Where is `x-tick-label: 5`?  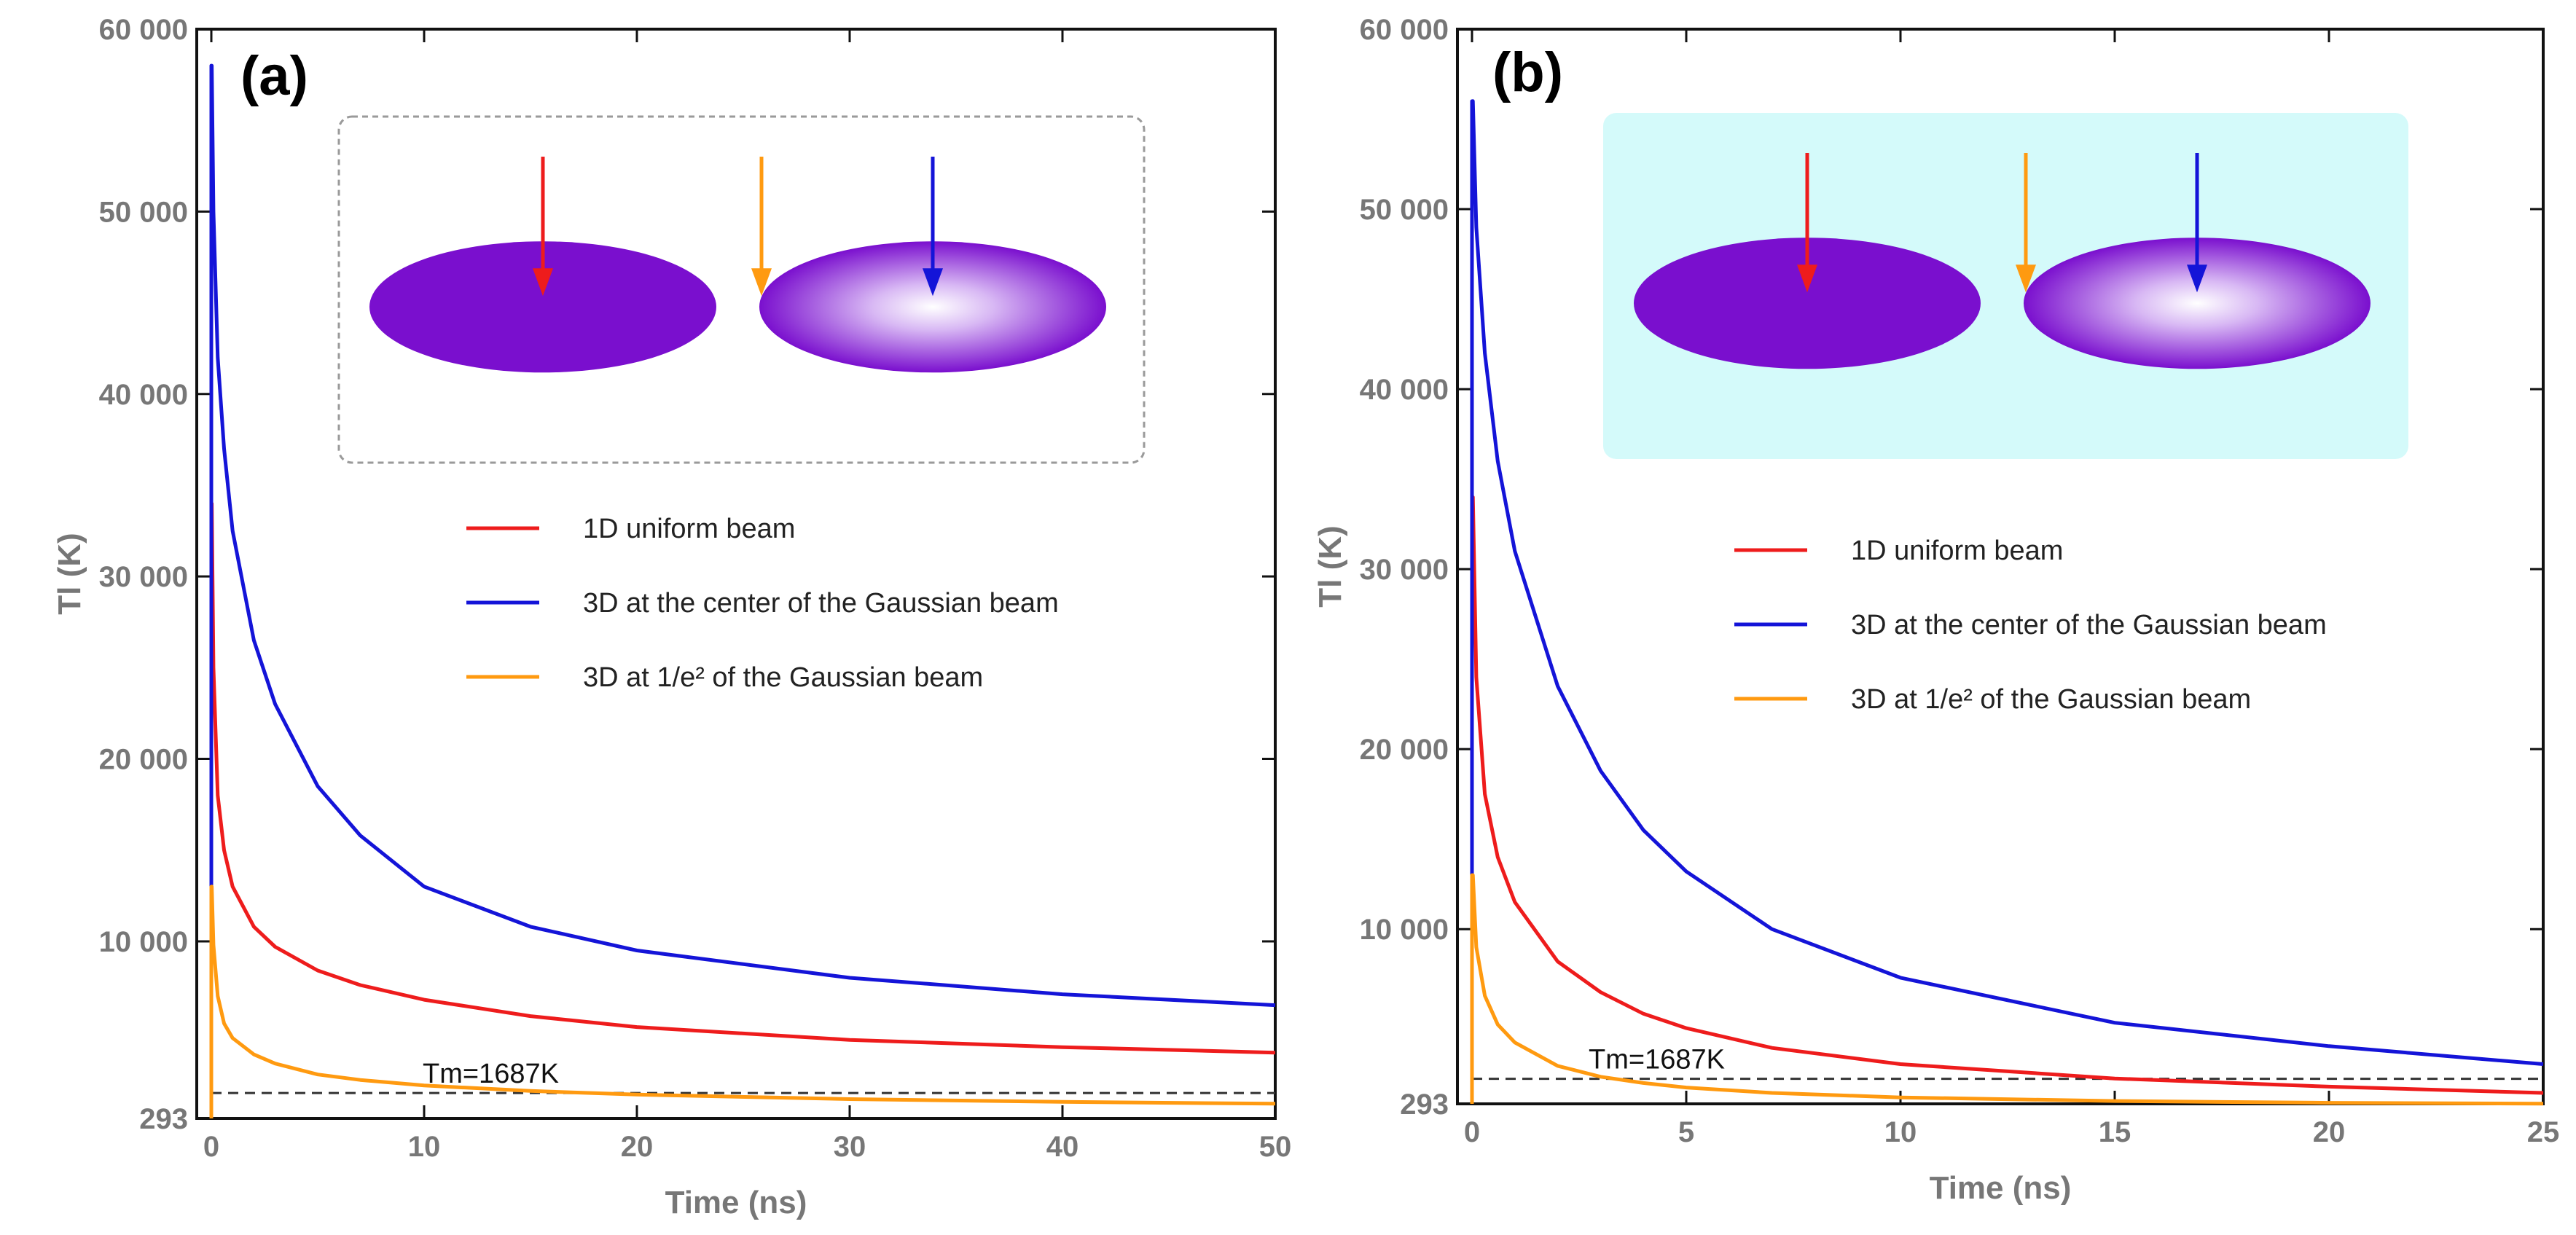 x-tick-label: 5 is located at coordinates (1686, 1132).